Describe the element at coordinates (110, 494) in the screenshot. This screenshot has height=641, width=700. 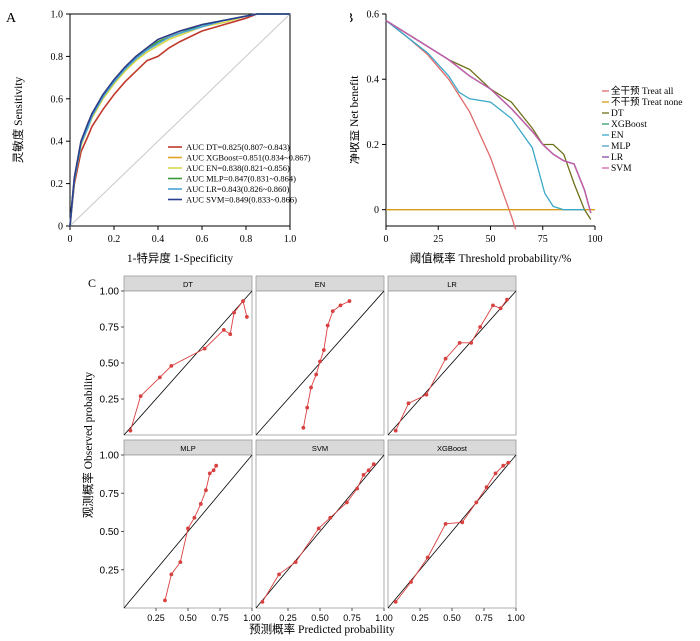
I see `y-tick-label: 0.75` at that location.